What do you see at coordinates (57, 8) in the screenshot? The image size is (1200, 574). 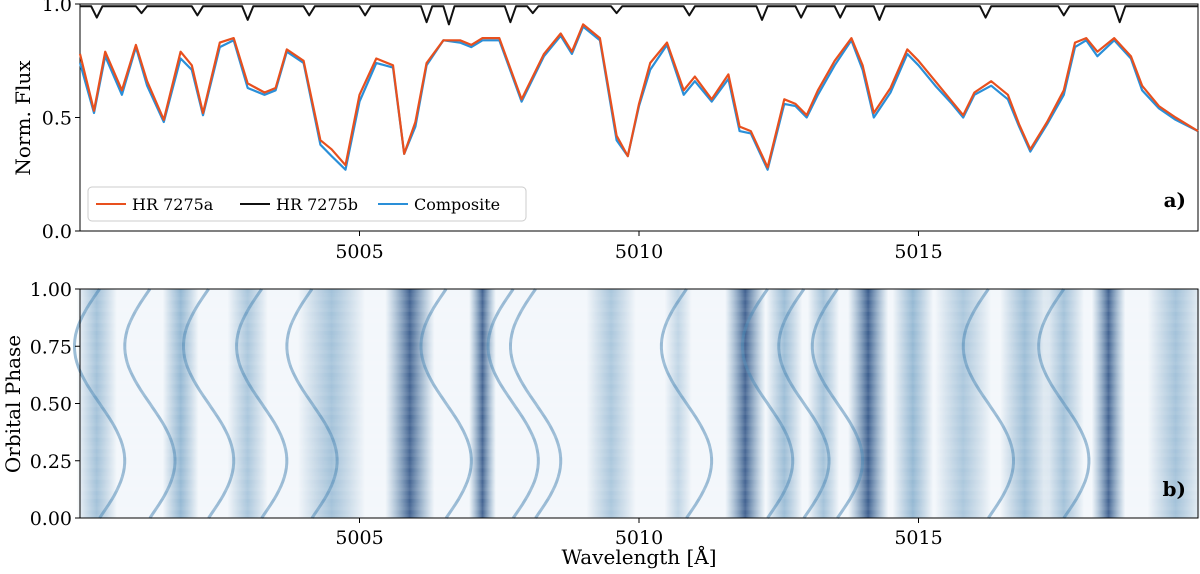 I see `y-tick-label: 1.0` at bounding box center [57, 8].